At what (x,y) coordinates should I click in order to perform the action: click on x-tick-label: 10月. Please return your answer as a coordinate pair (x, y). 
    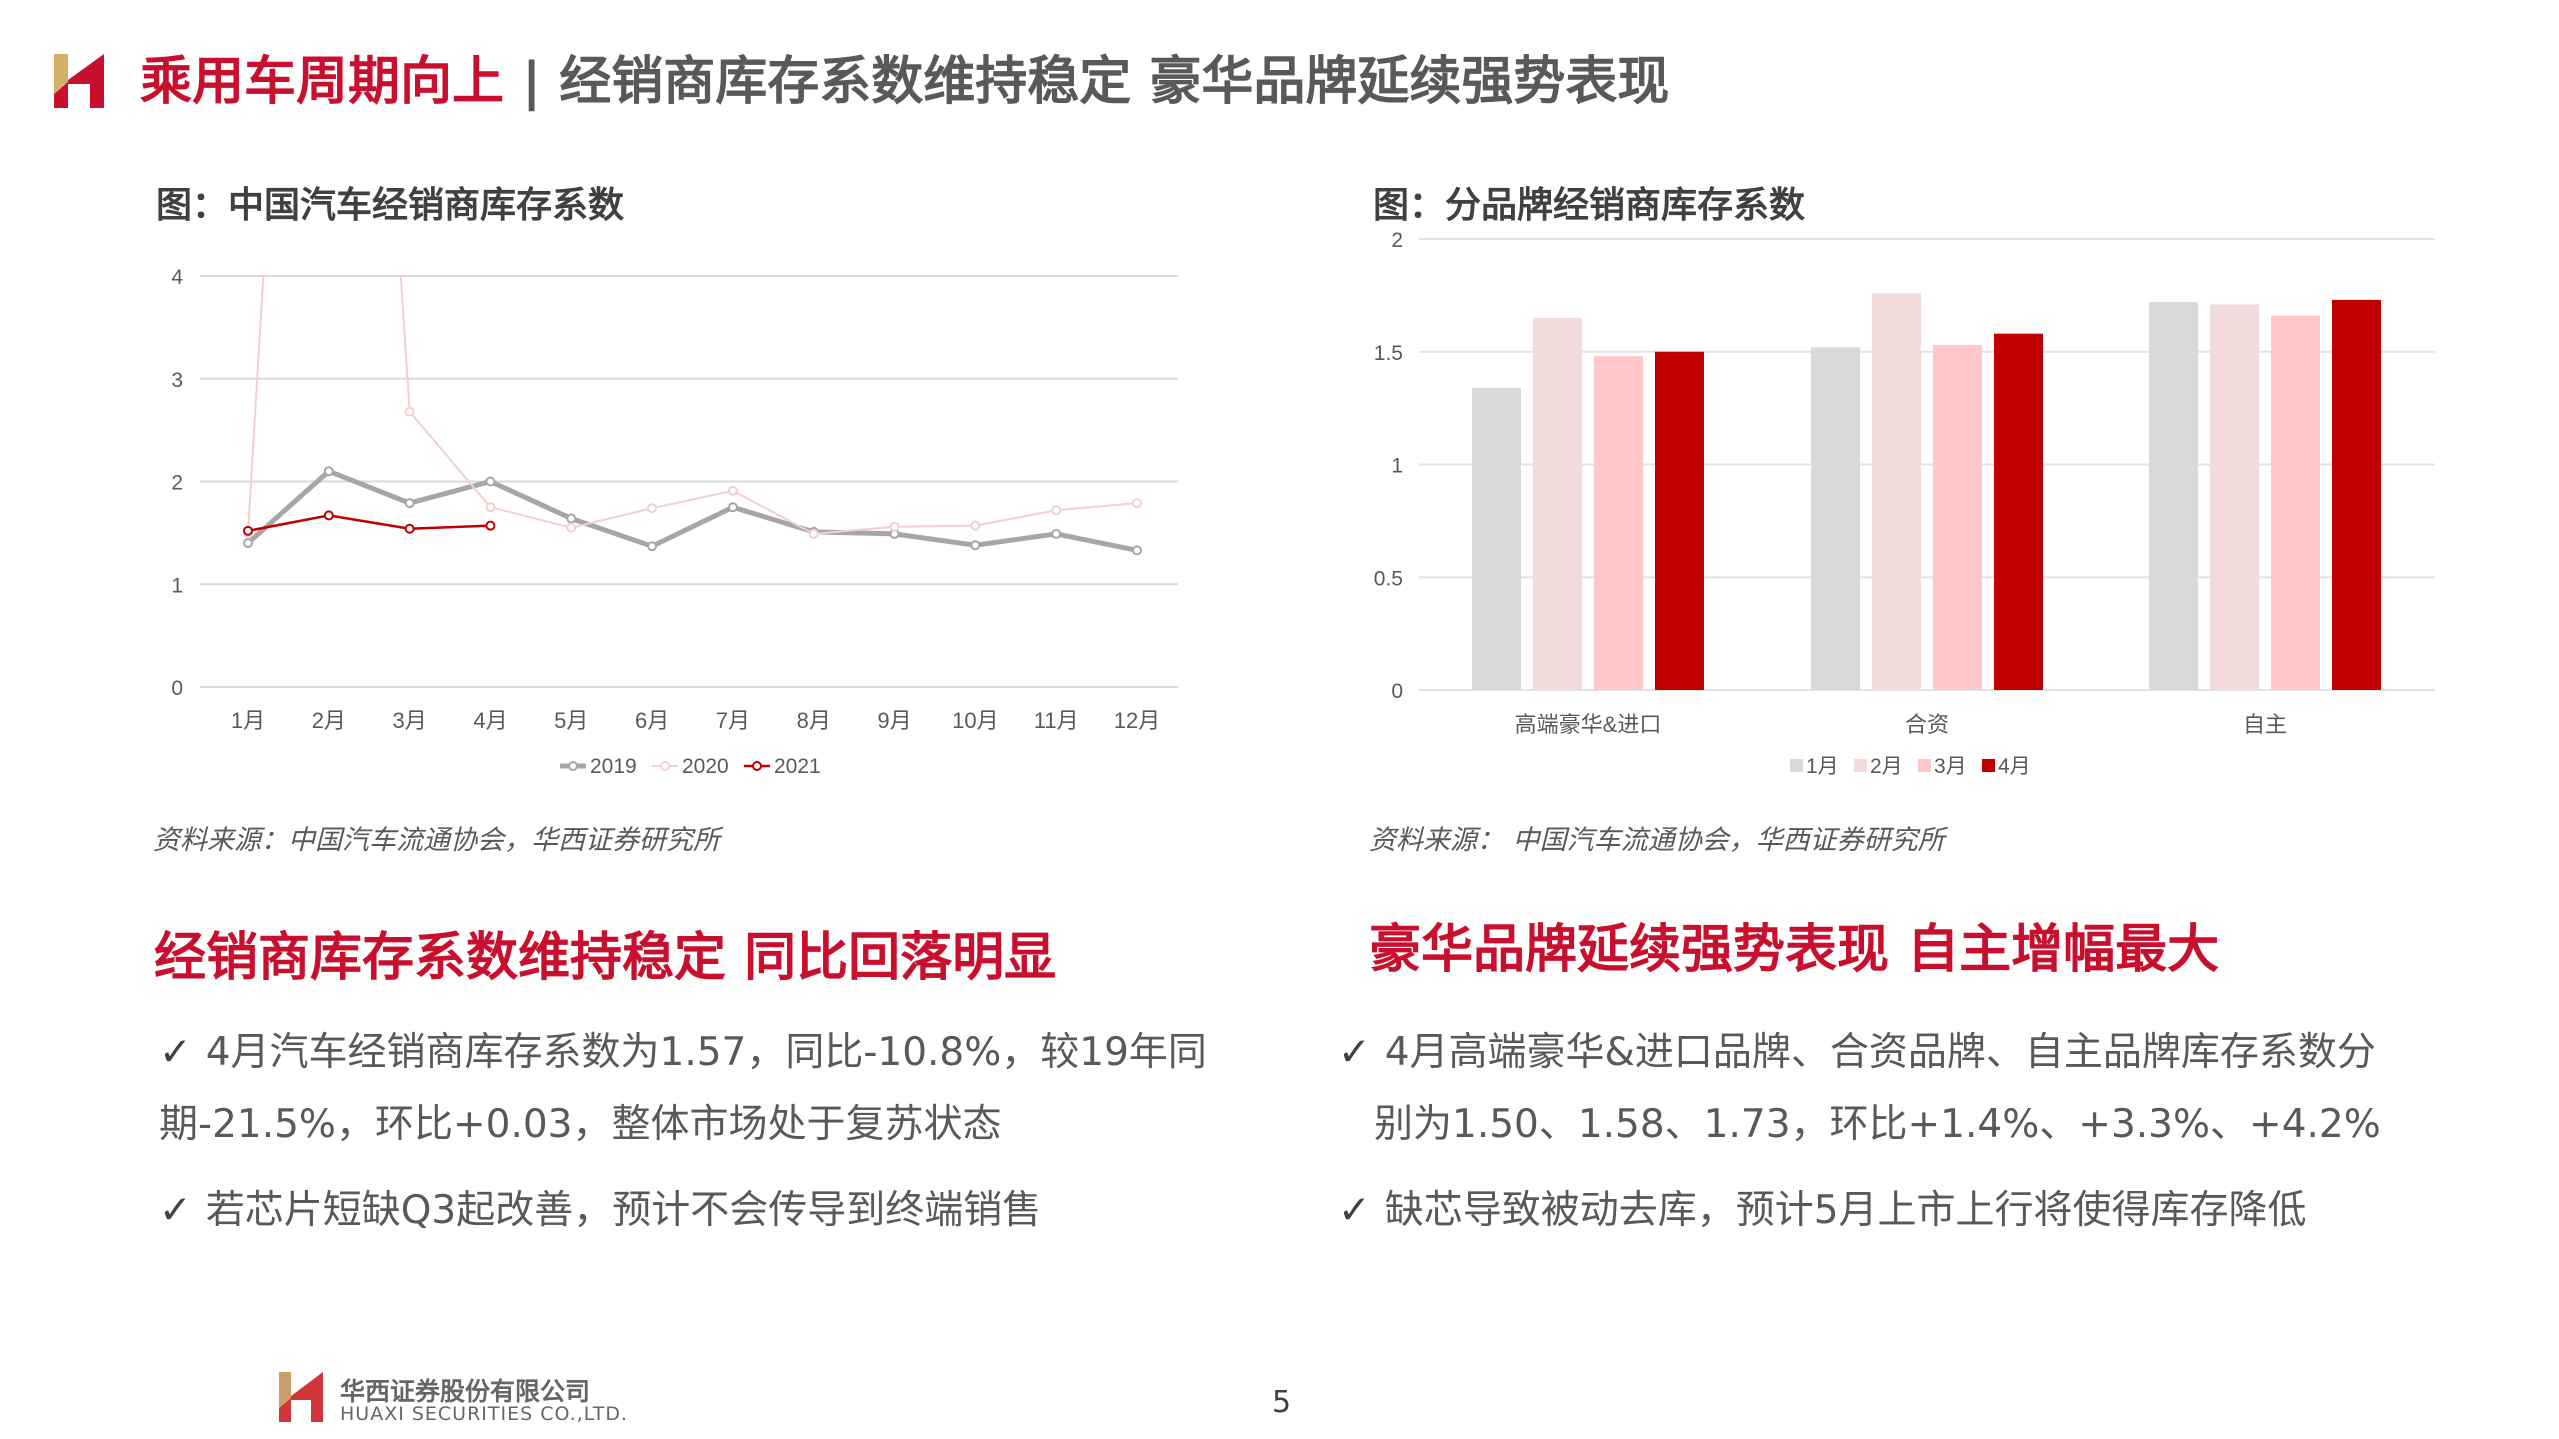
    Looking at the image, I should click on (975, 720).